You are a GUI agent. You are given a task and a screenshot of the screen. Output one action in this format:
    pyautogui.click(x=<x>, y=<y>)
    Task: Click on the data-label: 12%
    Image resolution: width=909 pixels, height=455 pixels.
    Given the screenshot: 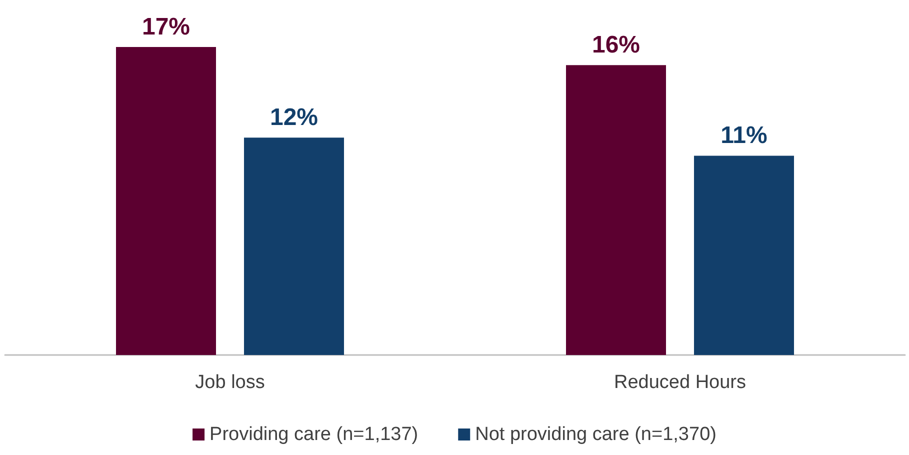 What is the action you would take?
    pyautogui.click(x=294, y=118)
    